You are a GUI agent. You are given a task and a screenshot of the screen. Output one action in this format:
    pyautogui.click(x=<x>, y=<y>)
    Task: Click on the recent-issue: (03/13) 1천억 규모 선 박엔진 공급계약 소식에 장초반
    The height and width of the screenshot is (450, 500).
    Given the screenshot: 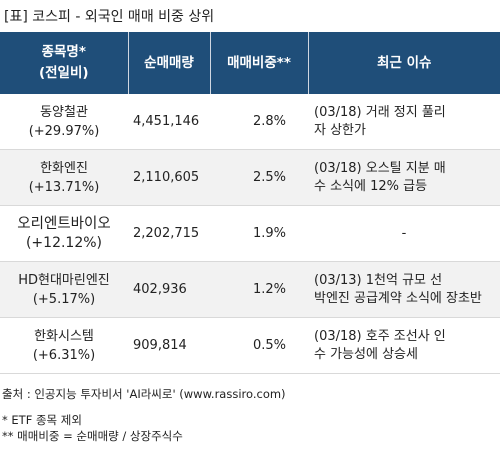 What is the action you would take?
    pyautogui.click(x=404, y=289)
    